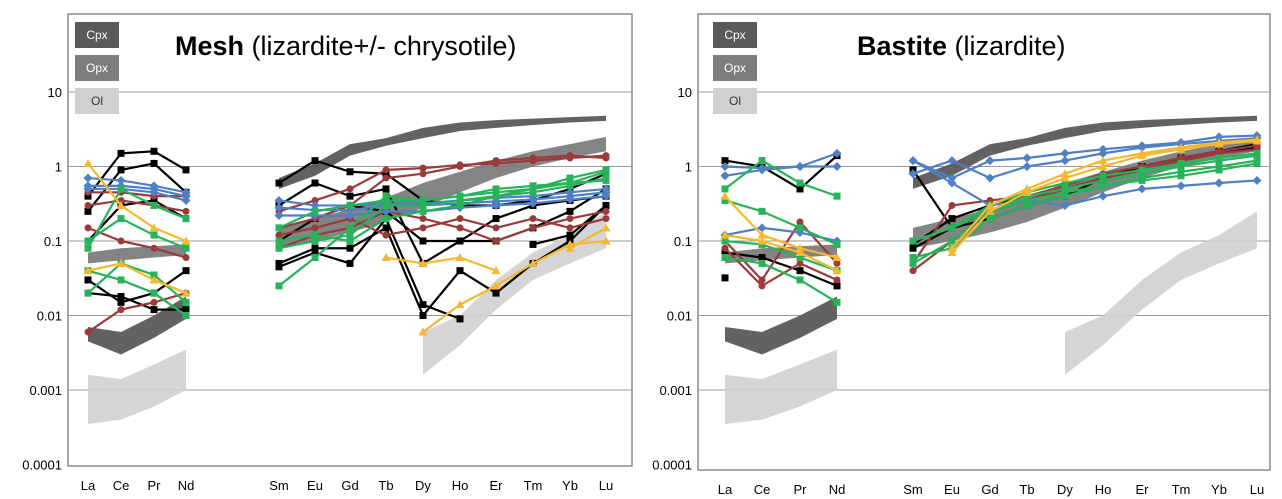  What do you see at coordinates (735, 68) in the screenshot?
I see `legend-swatch-opx` at bounding box center [735, 68].